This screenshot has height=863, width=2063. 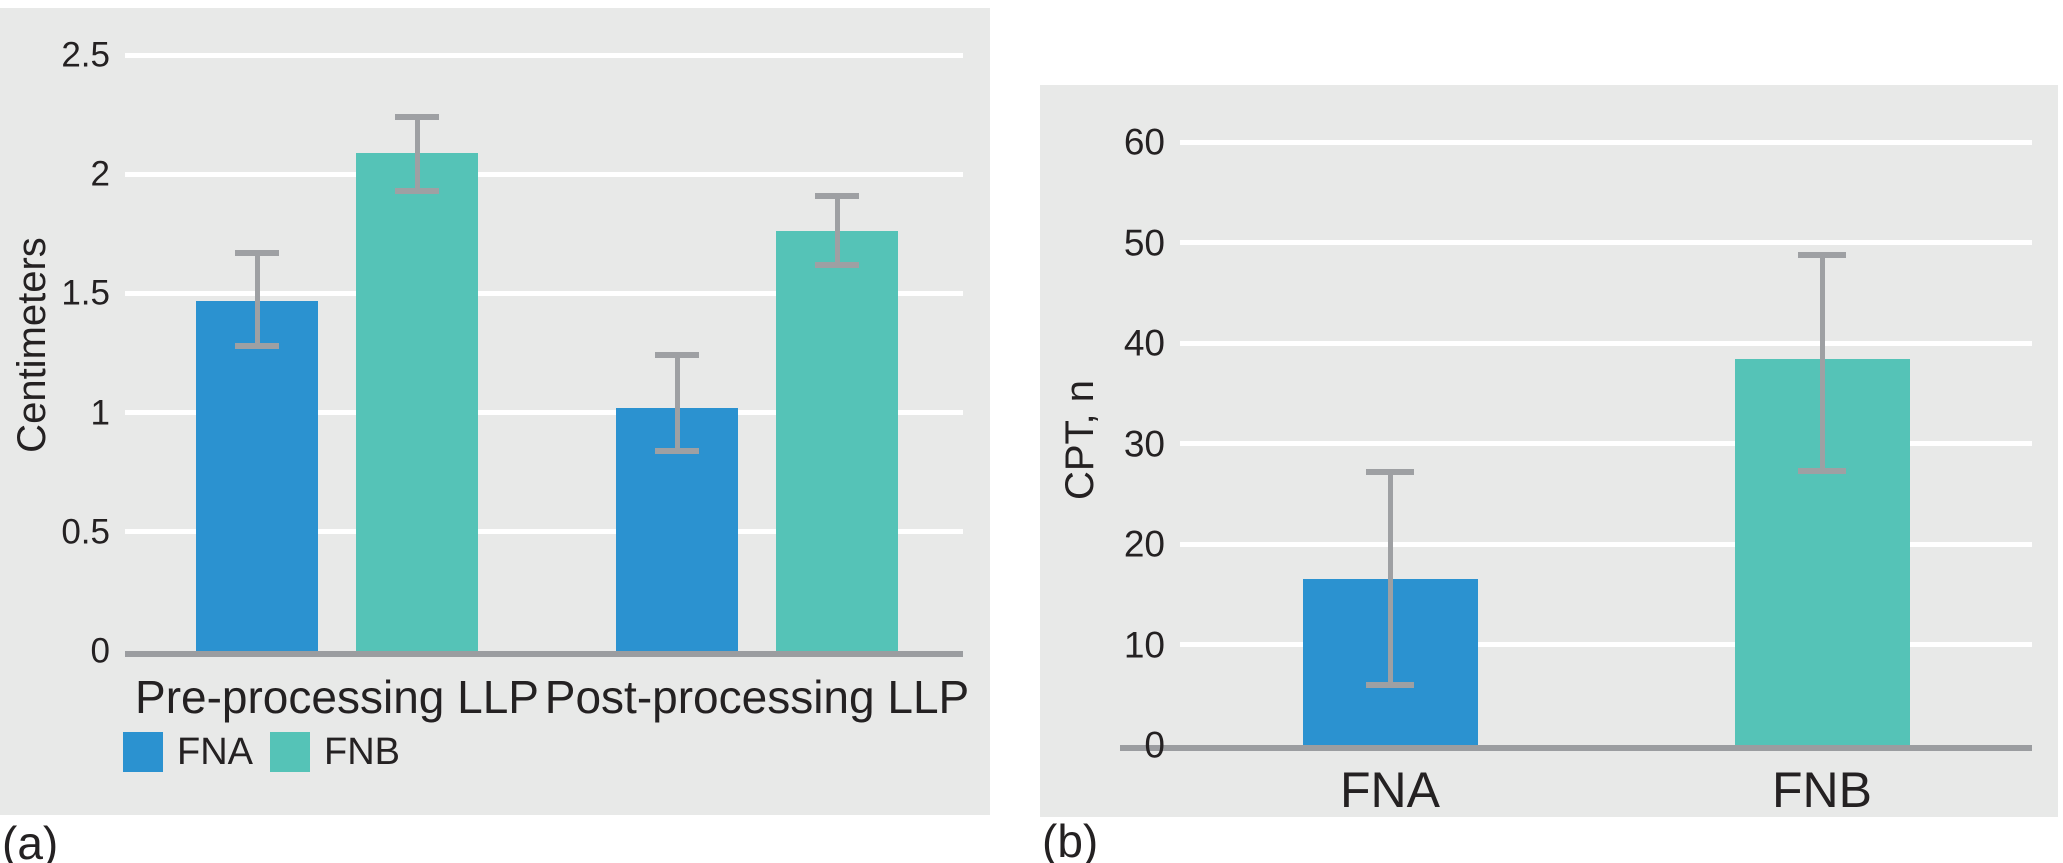 I want to click on y-tick-label: 2, so click(x=100, y=174).